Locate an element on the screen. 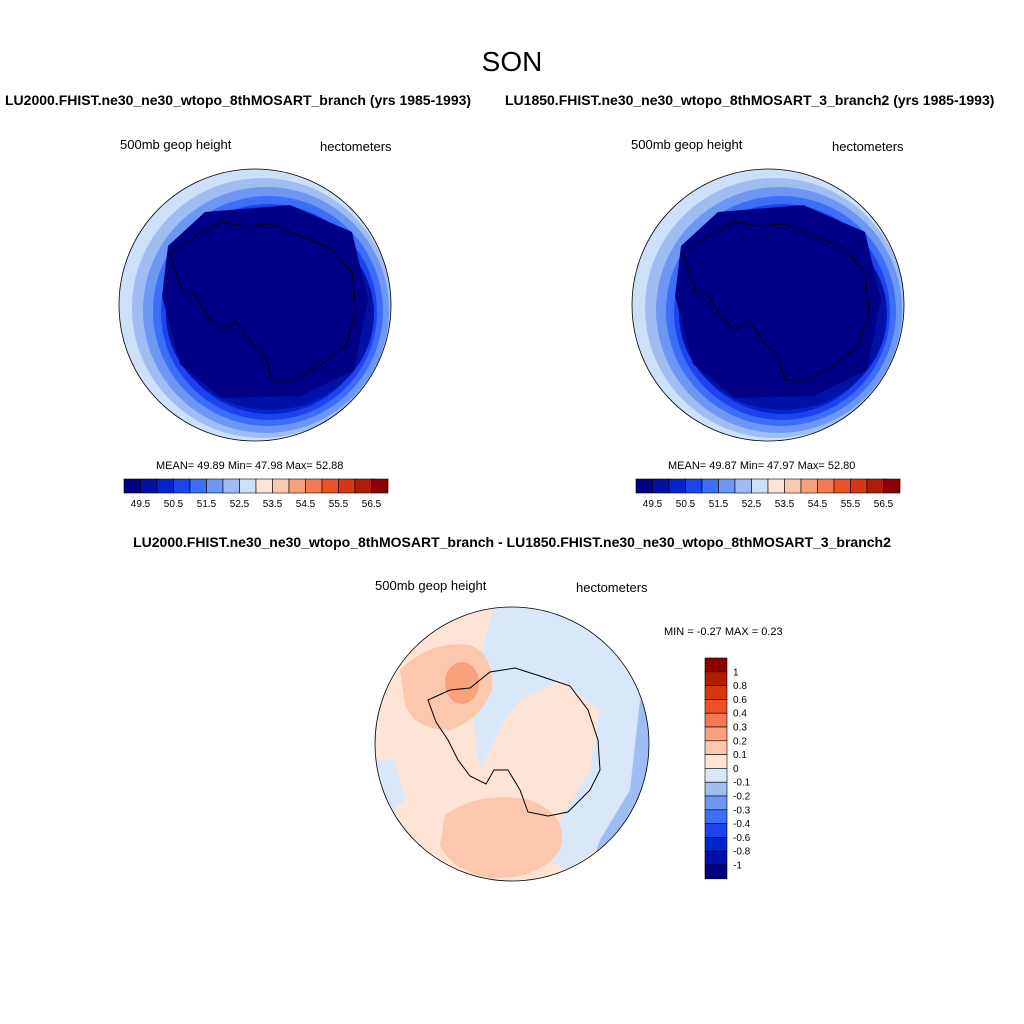  map-left is located at coordinates (255, 305).